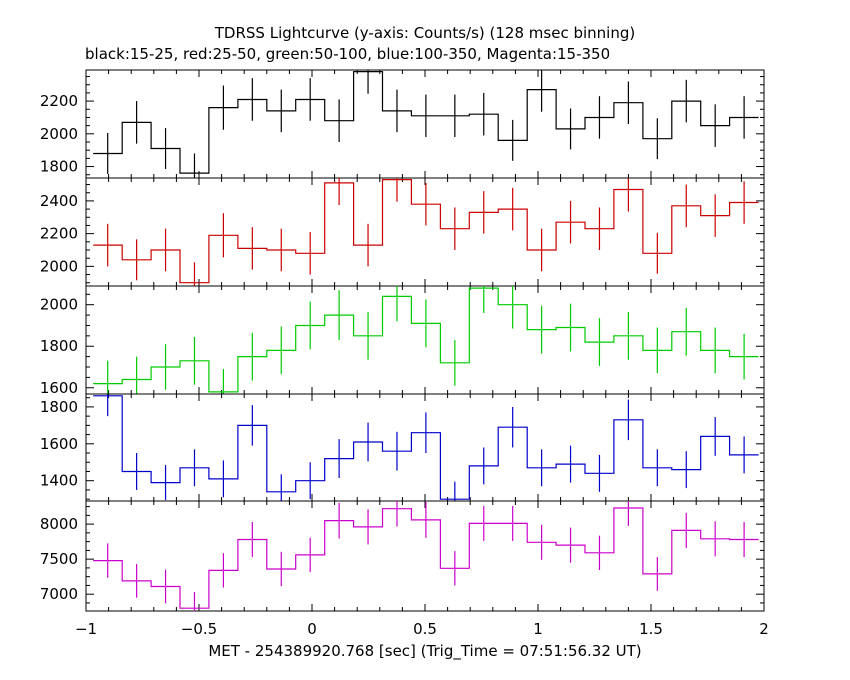  Describe the element at coordinates (59, 594) in the screenshot. I see `y-tick-label: 7000` at that location.